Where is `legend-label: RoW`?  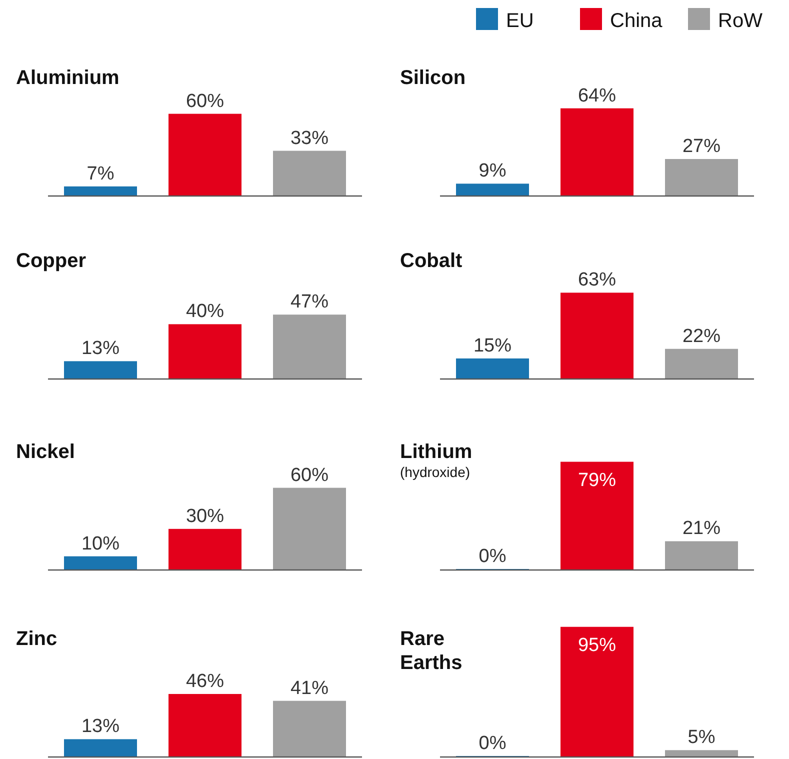 legend-label: RoW is located at coordinates (740, 21).